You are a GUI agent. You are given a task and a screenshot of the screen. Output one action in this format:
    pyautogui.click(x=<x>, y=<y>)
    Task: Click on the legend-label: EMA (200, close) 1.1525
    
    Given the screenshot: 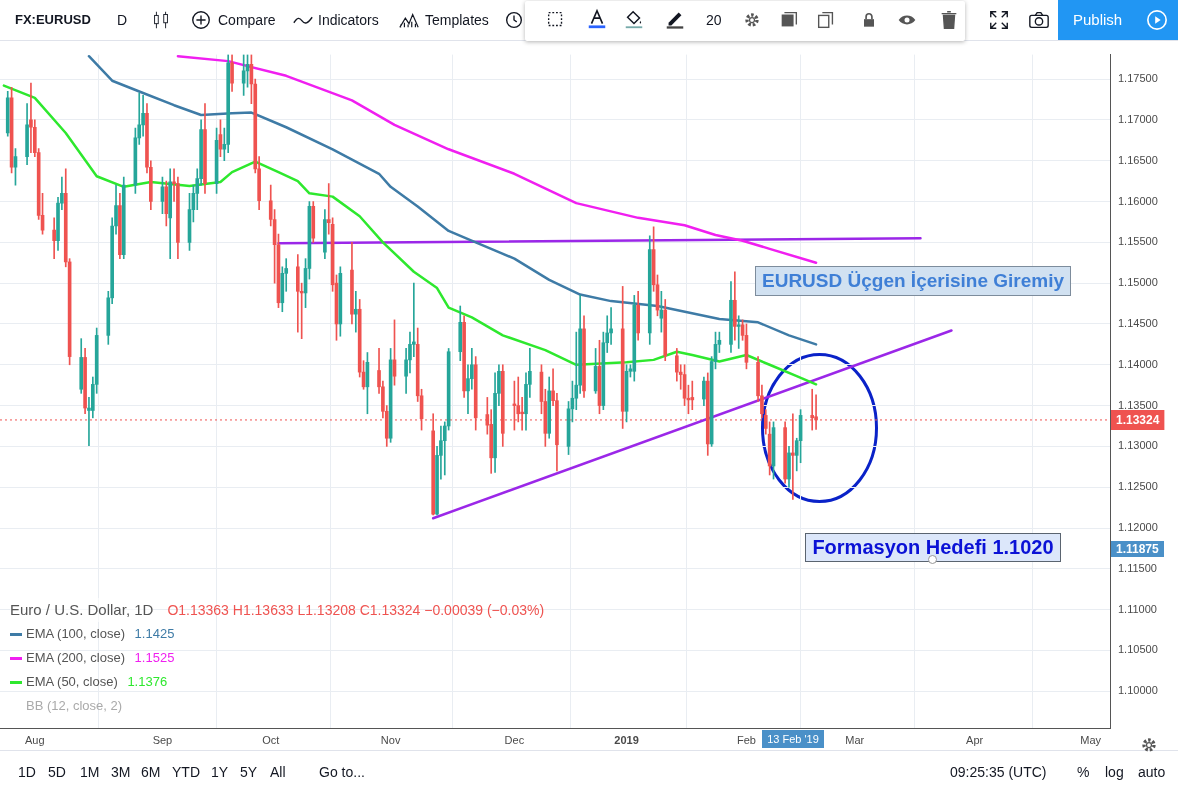 What is the action you would take?
    pyautogui.click(x=100, y=658)
    